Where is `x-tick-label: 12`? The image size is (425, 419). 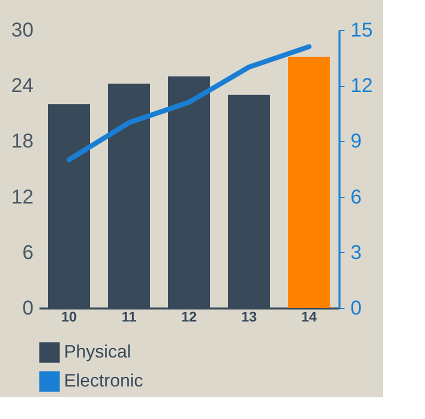
x-tick-label: 12 is located at coordinates (189, 316).